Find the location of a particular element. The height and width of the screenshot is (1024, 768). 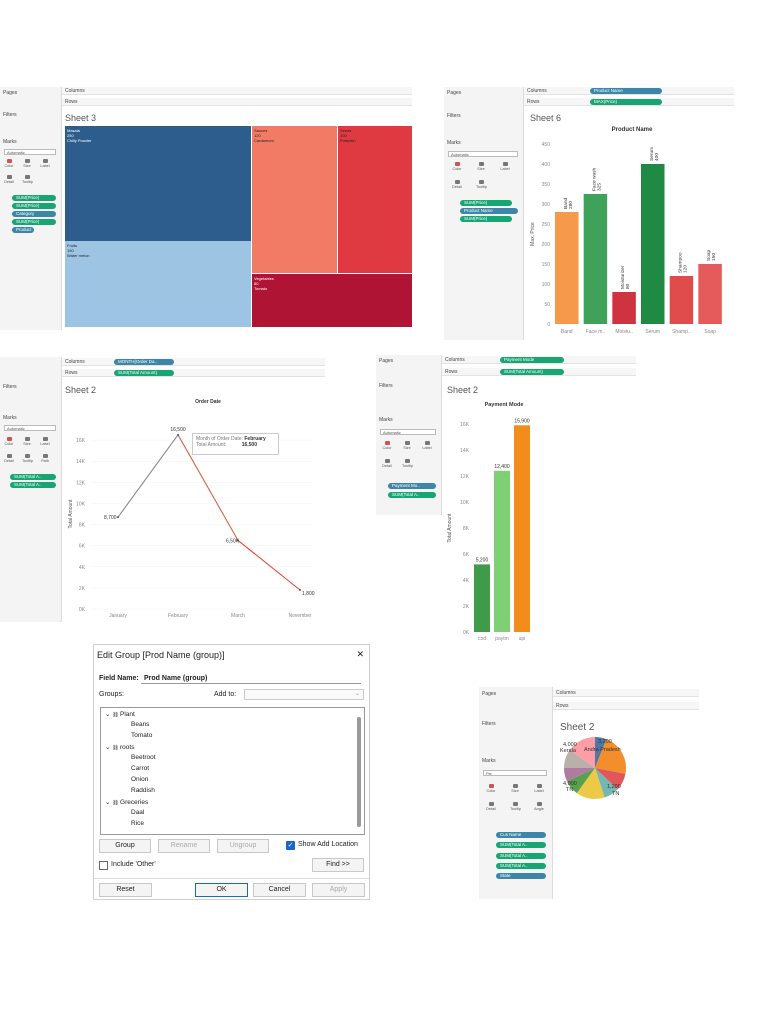

close-icon: ✕ is located at coordinates (360, 654).